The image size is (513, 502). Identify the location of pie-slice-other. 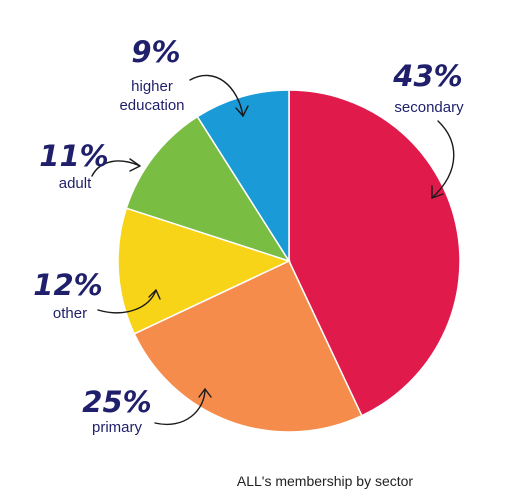
(204, 271).